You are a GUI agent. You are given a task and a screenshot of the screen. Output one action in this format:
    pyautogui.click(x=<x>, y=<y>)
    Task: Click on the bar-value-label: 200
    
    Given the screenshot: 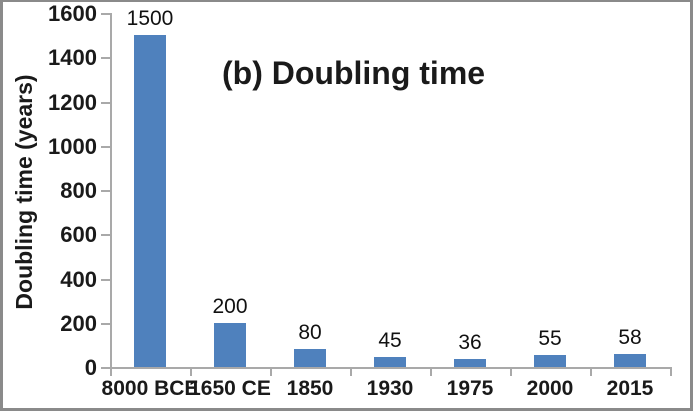 What is the action you would take?
    pyautogui.click(x=230, y=306)
    